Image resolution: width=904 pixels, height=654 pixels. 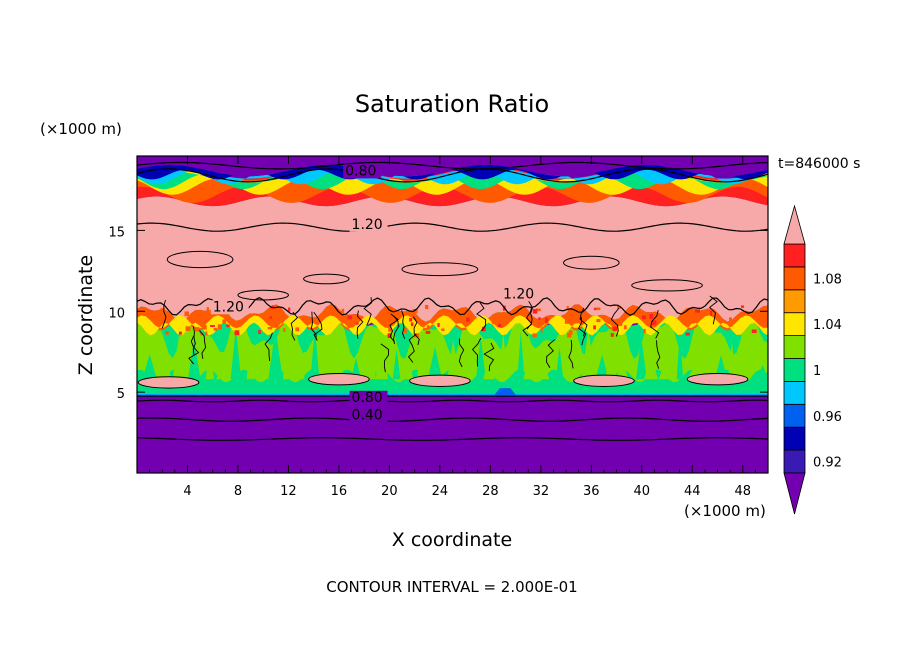 I want to click on colorbar-label: 0.92, so click(x=827, y=463).